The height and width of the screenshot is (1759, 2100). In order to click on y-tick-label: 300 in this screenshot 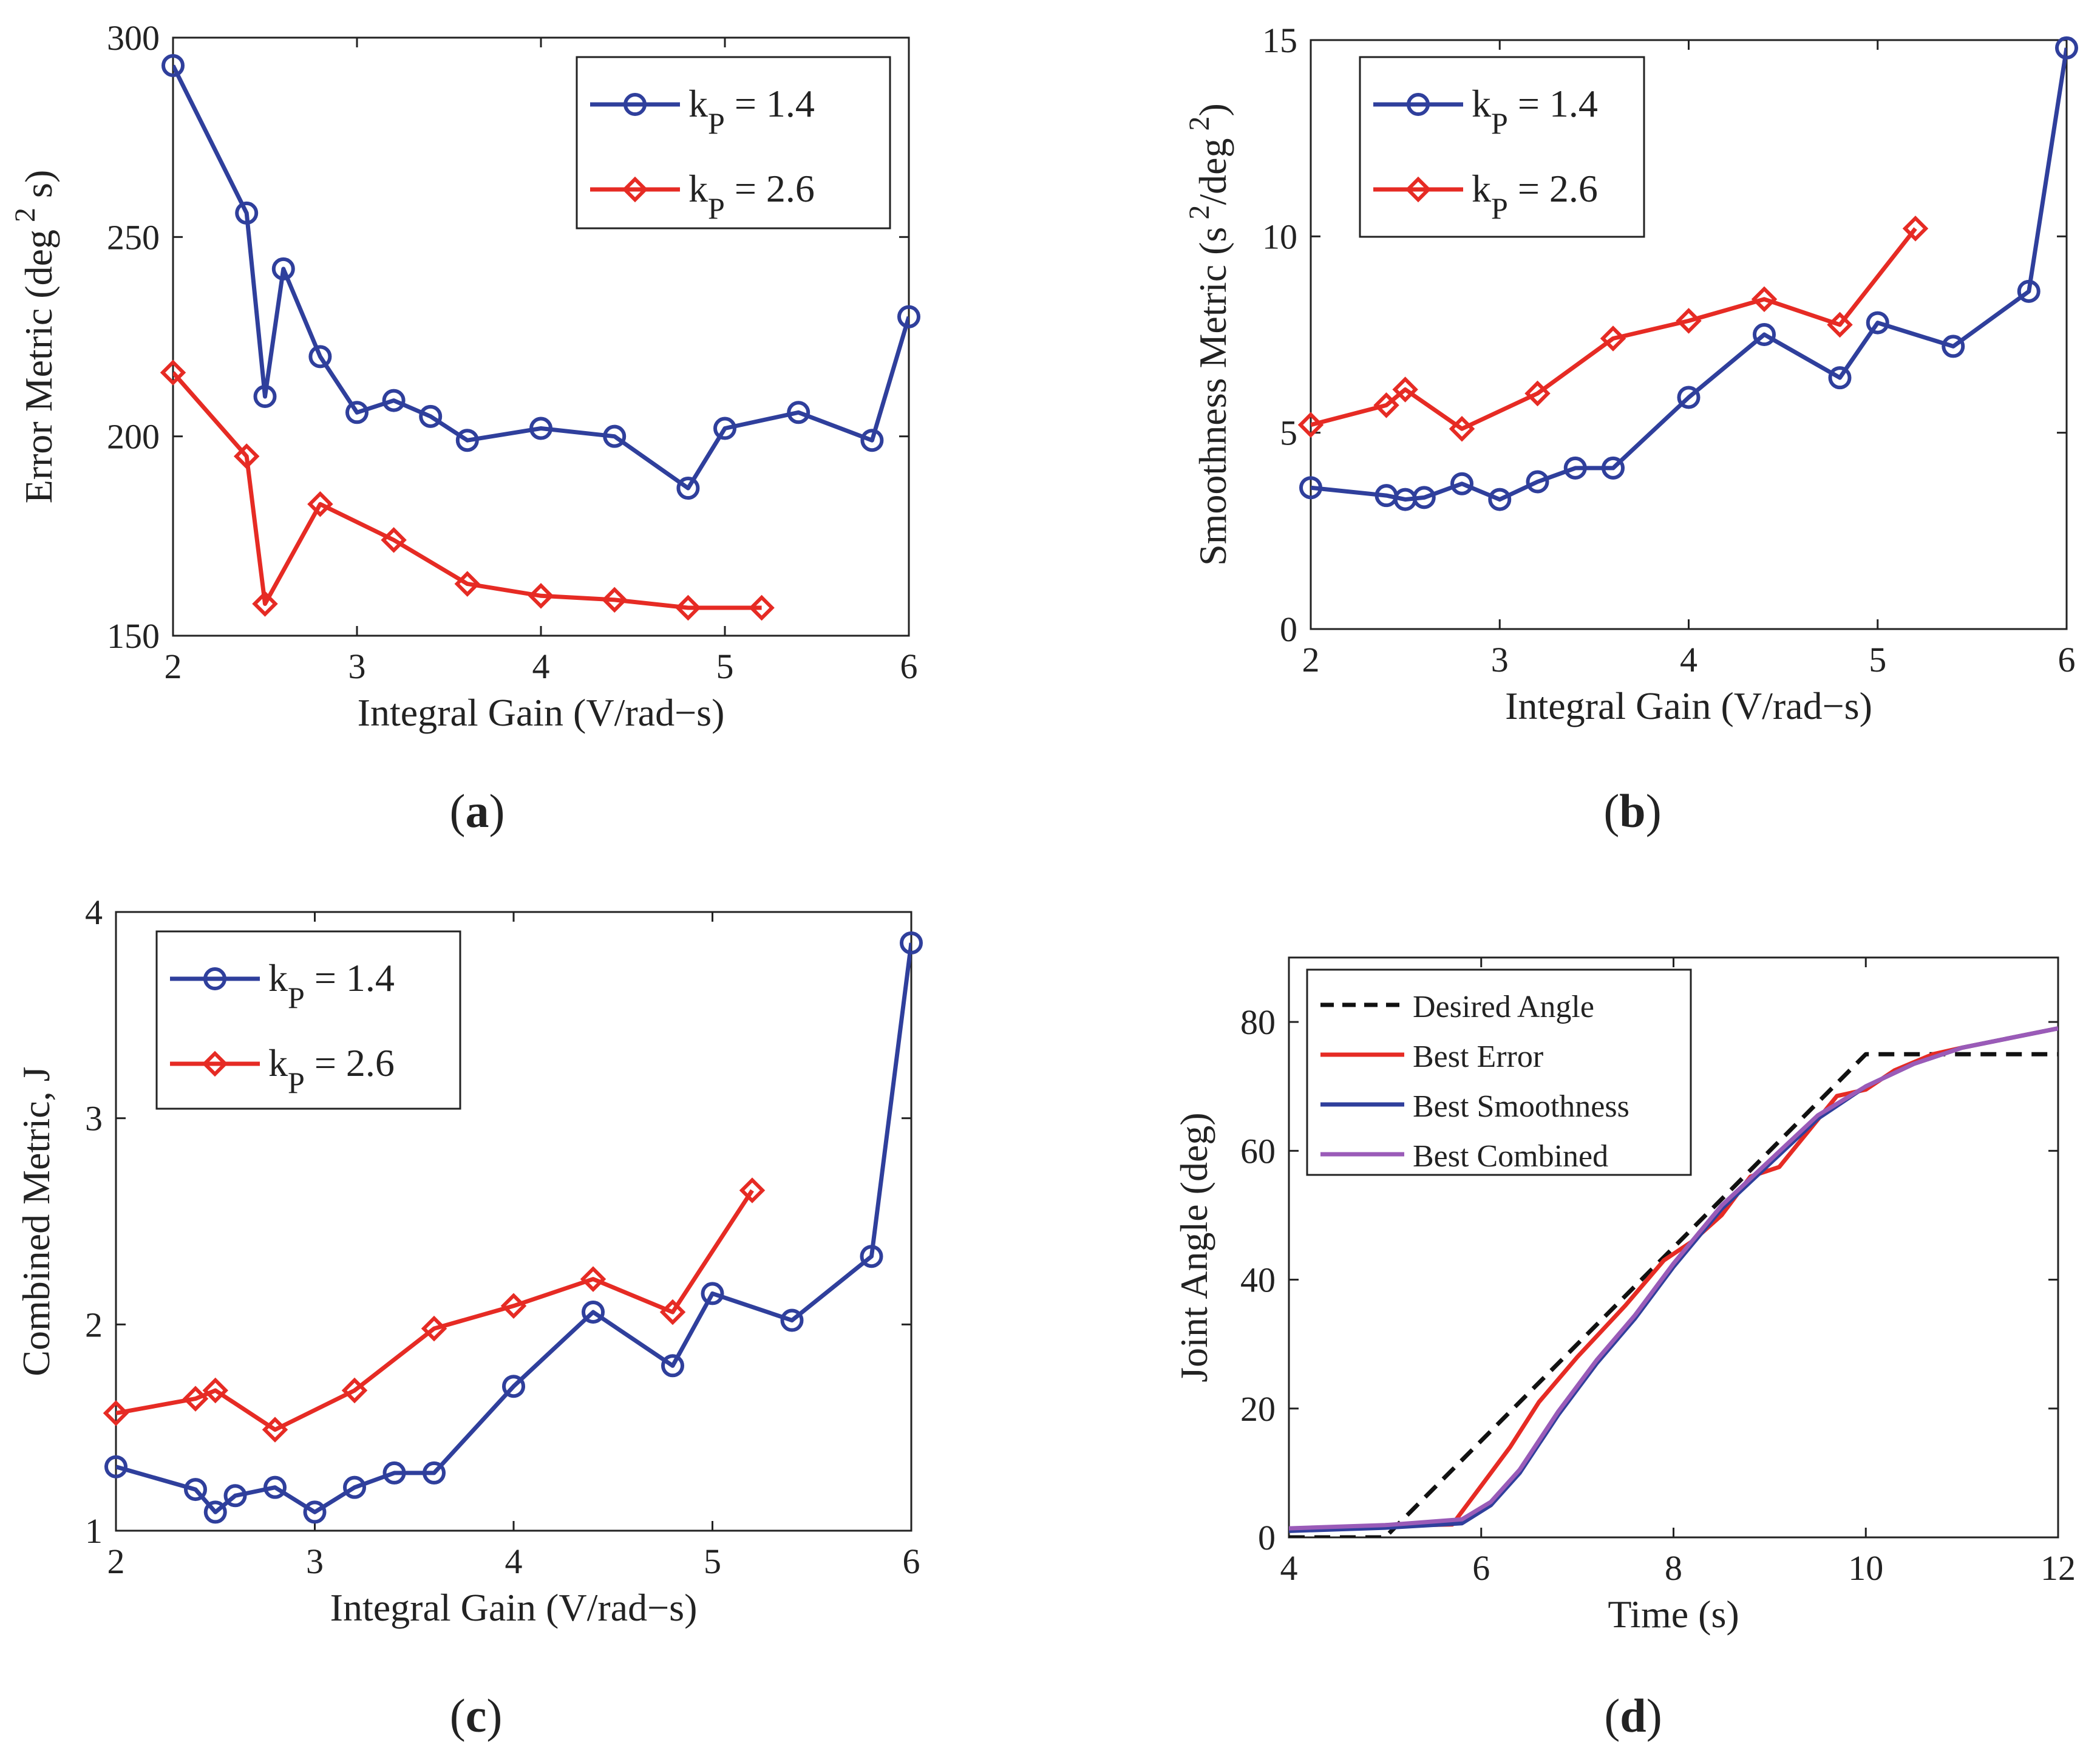, I will do `click(133, 38)`.